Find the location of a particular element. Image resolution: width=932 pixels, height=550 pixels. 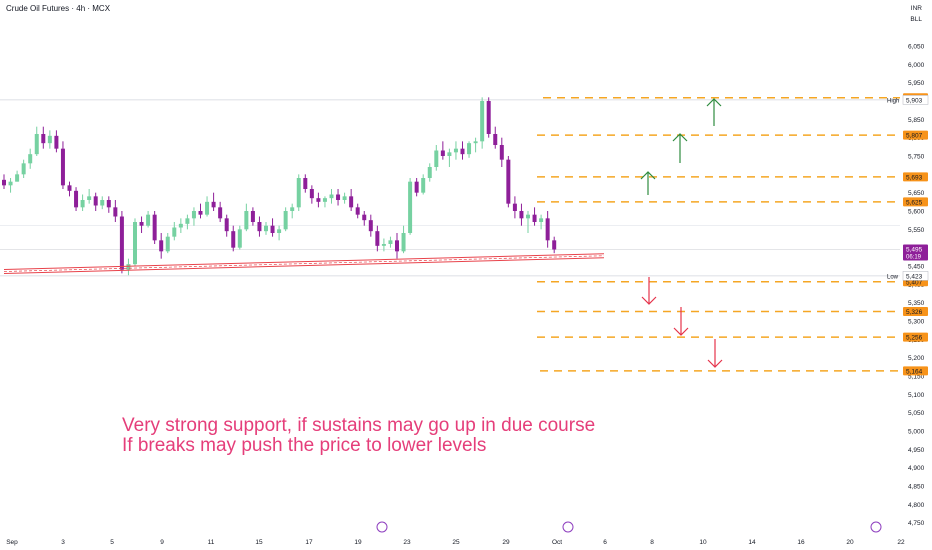

y-tick-label: 5,650 is located at coordinates (916, 193).